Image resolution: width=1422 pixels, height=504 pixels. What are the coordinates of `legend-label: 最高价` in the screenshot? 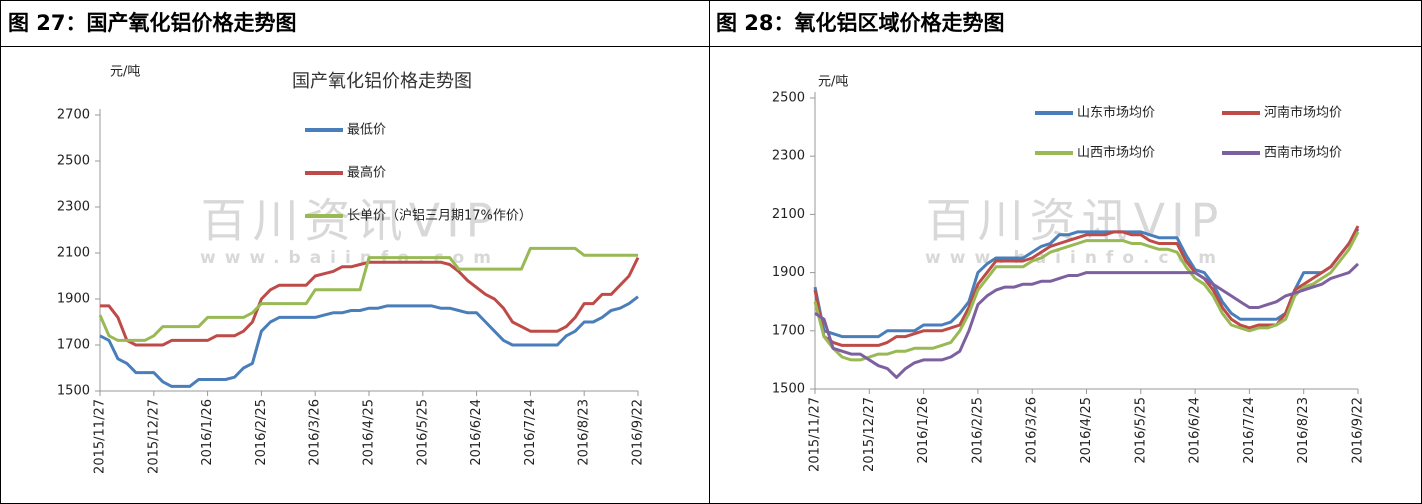 It's located at (366, 173).